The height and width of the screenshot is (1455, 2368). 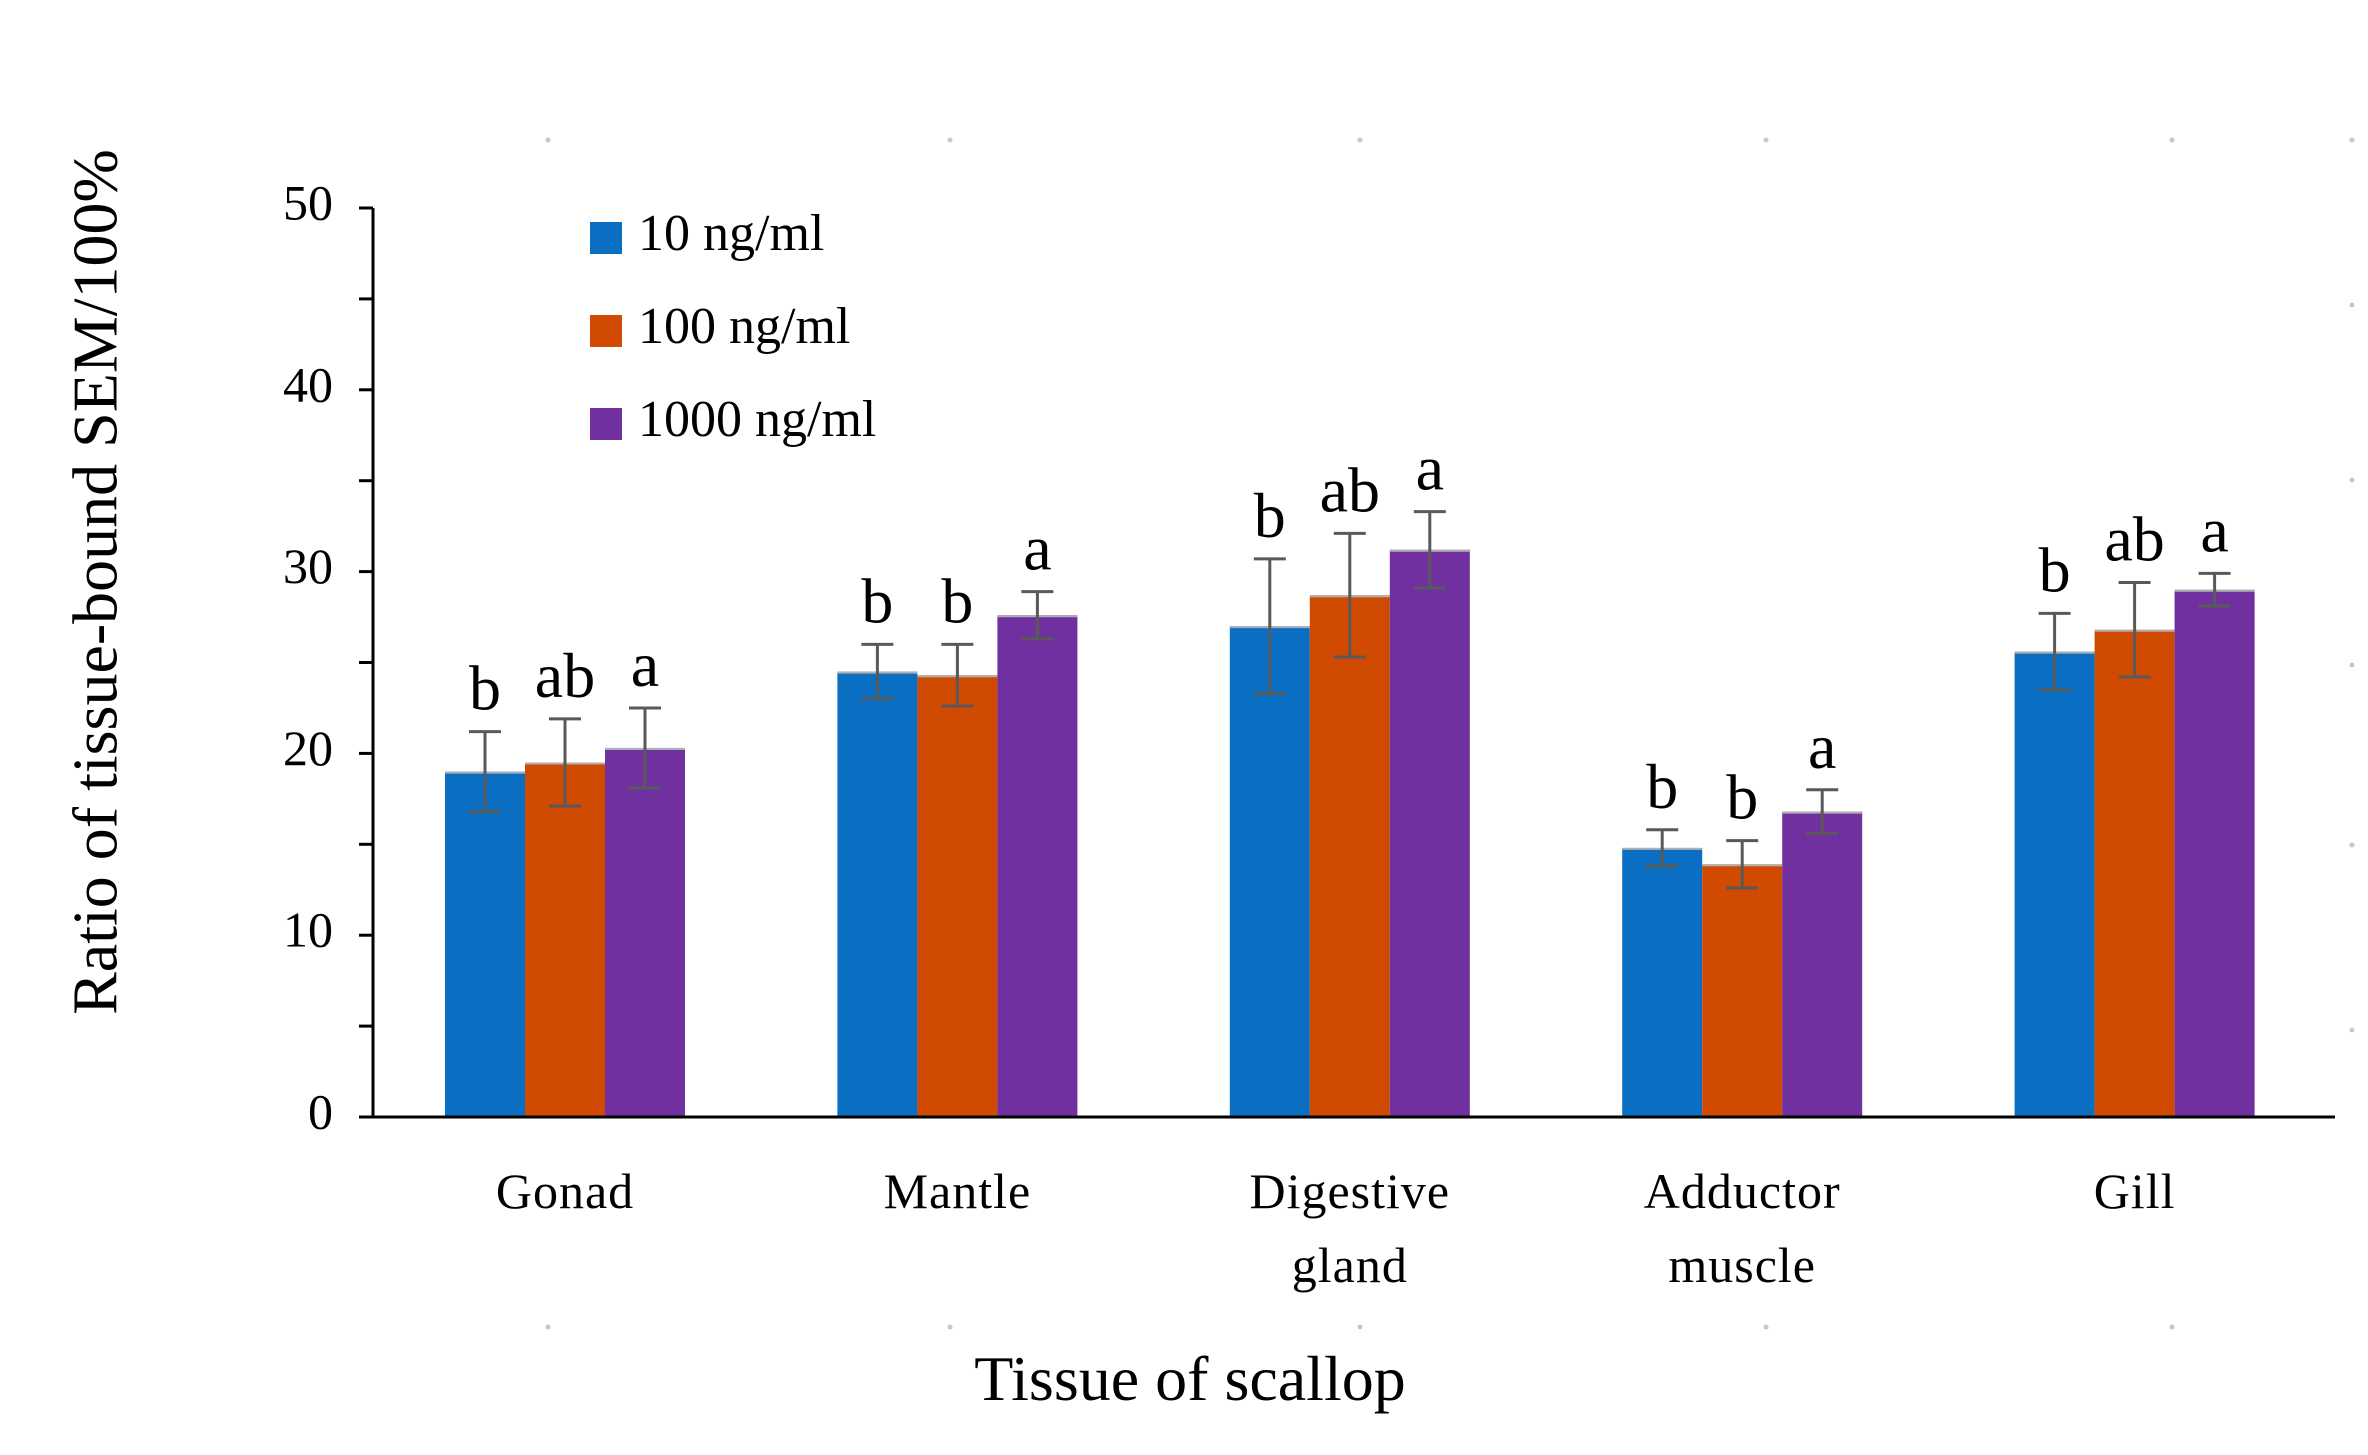 What do you see at coordinates (308, 748) in the screenshot?
I see `y-tick-label: 20` at bounding box center [308, 748].